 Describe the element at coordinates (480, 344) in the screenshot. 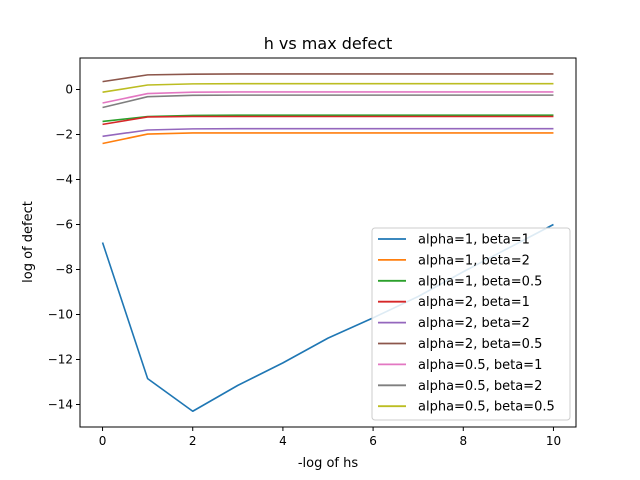

I see `legend-label: alpha=2, beta=0.5` at that location.